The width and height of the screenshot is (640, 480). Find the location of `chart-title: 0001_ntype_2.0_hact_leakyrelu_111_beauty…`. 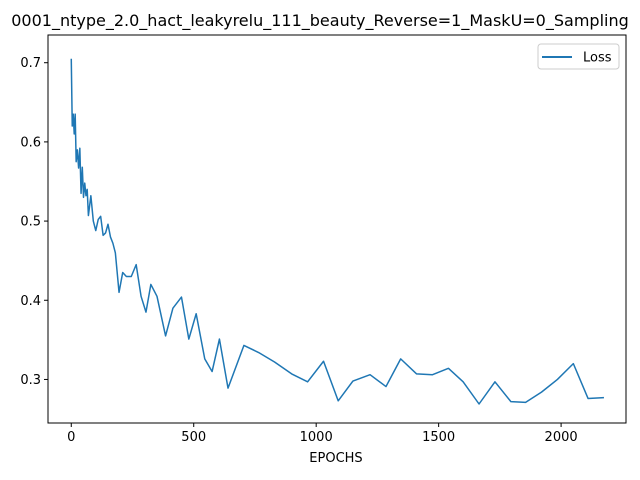

chart-title: 0001_ntype_2.0_hact_leakyrelu_111_beauty… is located at coordinates (320, 21).